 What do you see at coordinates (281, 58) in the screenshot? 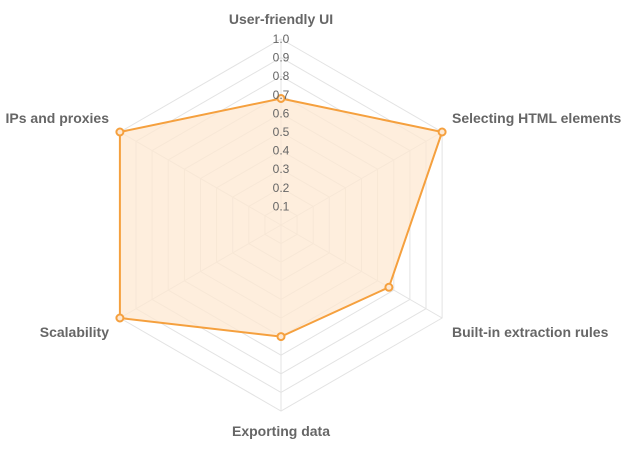
I see `tick-label: 0.9` at bounding box center [281, 58].